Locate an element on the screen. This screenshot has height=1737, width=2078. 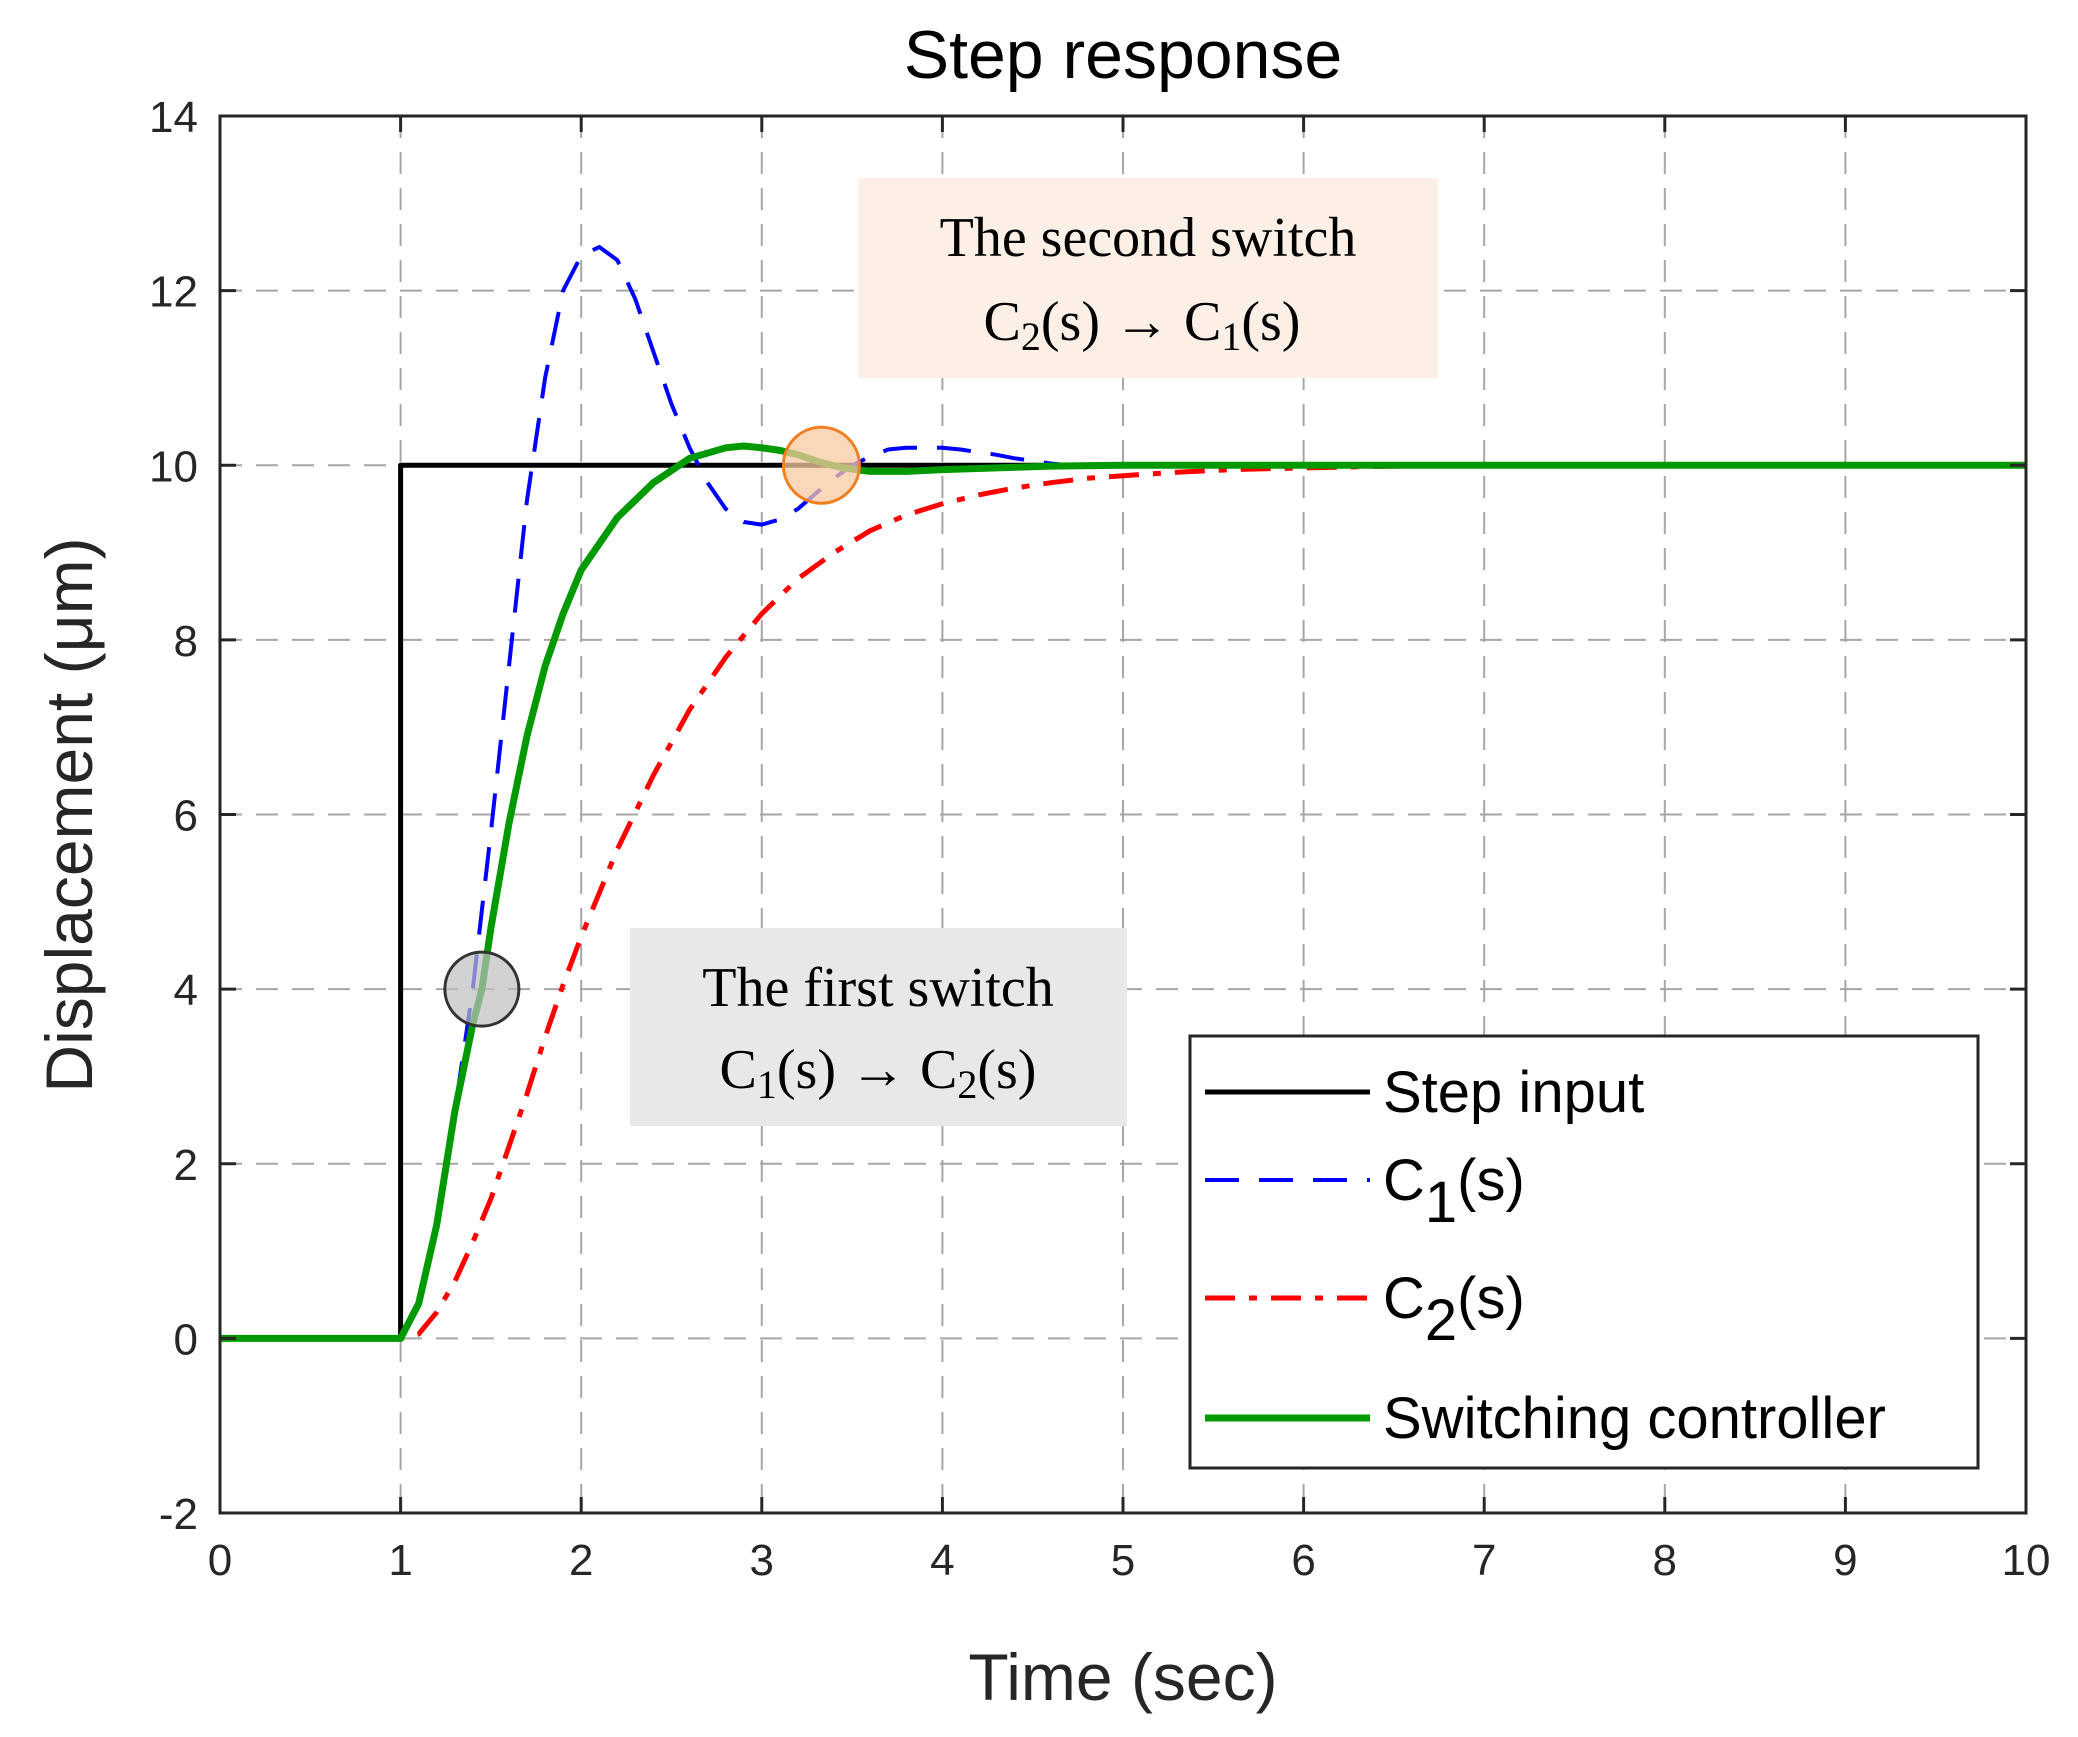
second-switch-sub-a: 2 is located at coordinates (1031, 336).